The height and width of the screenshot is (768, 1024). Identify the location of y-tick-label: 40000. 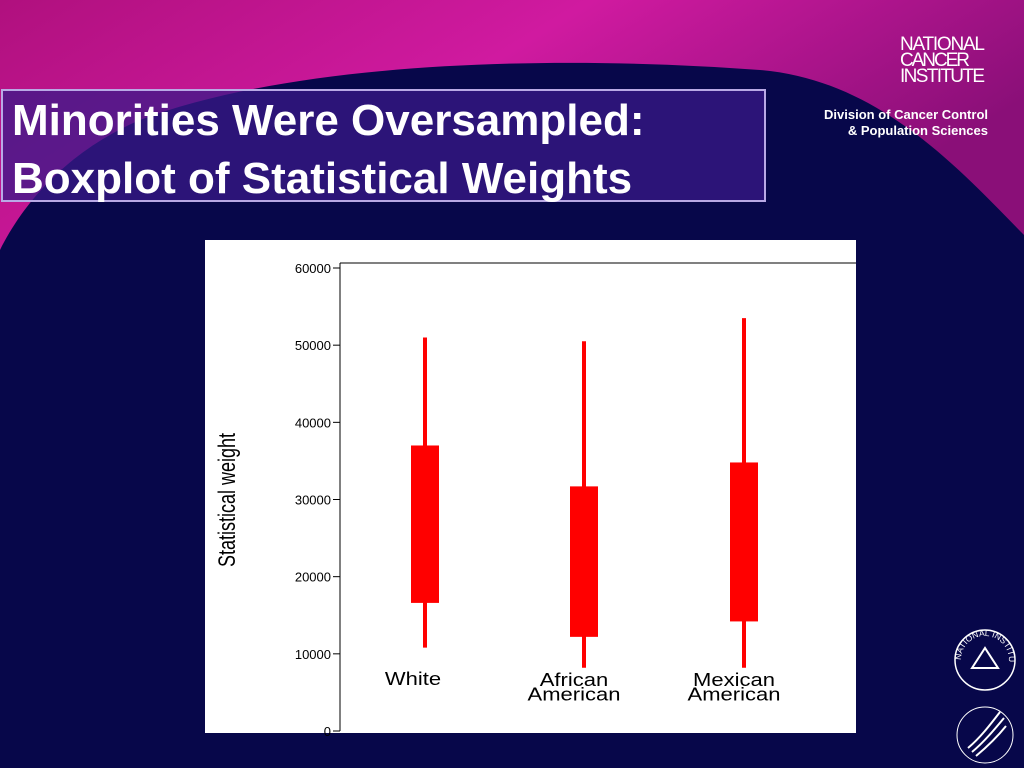
(313, 422).